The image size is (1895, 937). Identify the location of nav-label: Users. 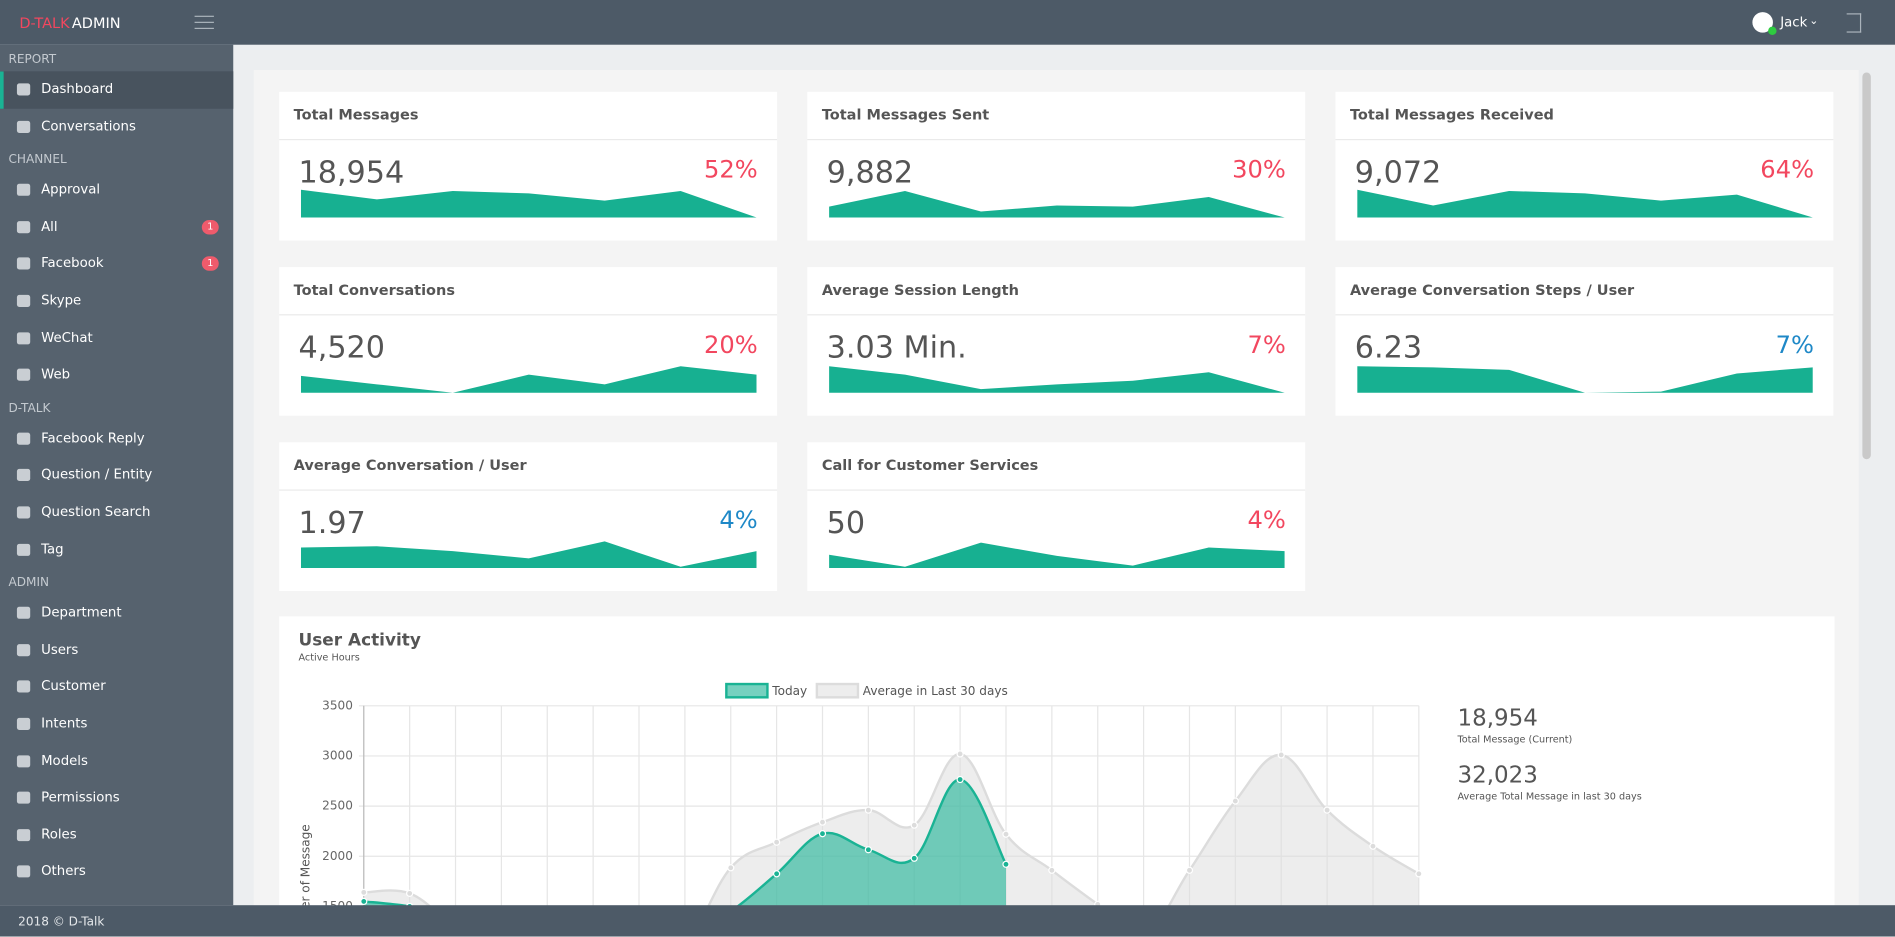
(60, 649).